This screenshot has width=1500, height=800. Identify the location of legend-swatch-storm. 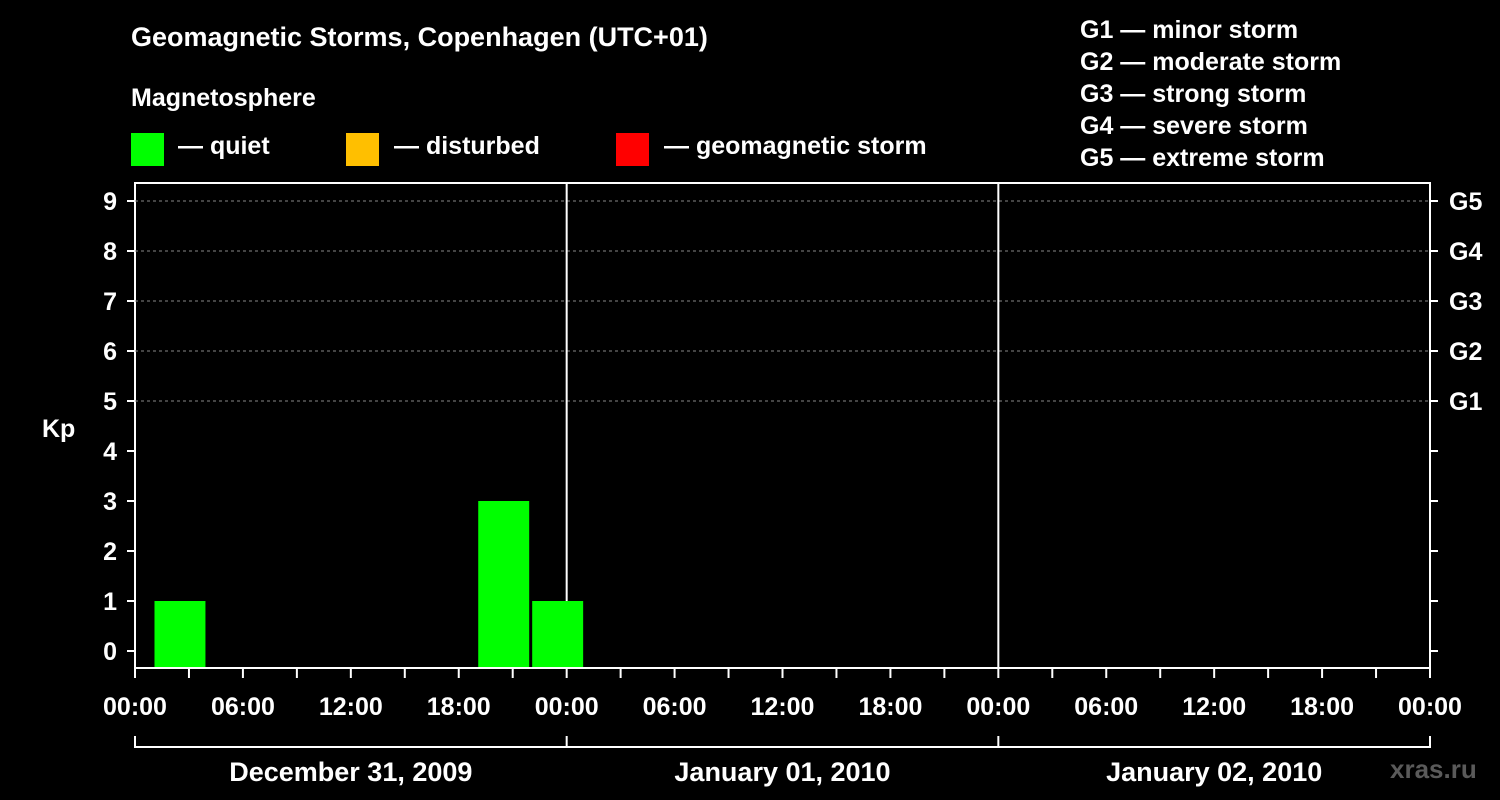
(632, 149).